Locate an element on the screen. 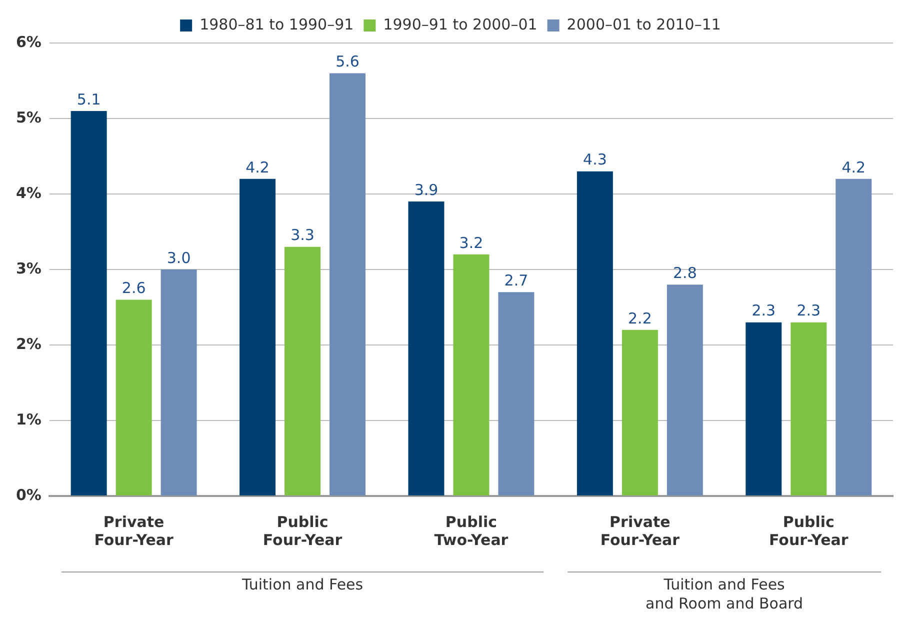  data-label: 3.2 is located at coordinates (471, 243).